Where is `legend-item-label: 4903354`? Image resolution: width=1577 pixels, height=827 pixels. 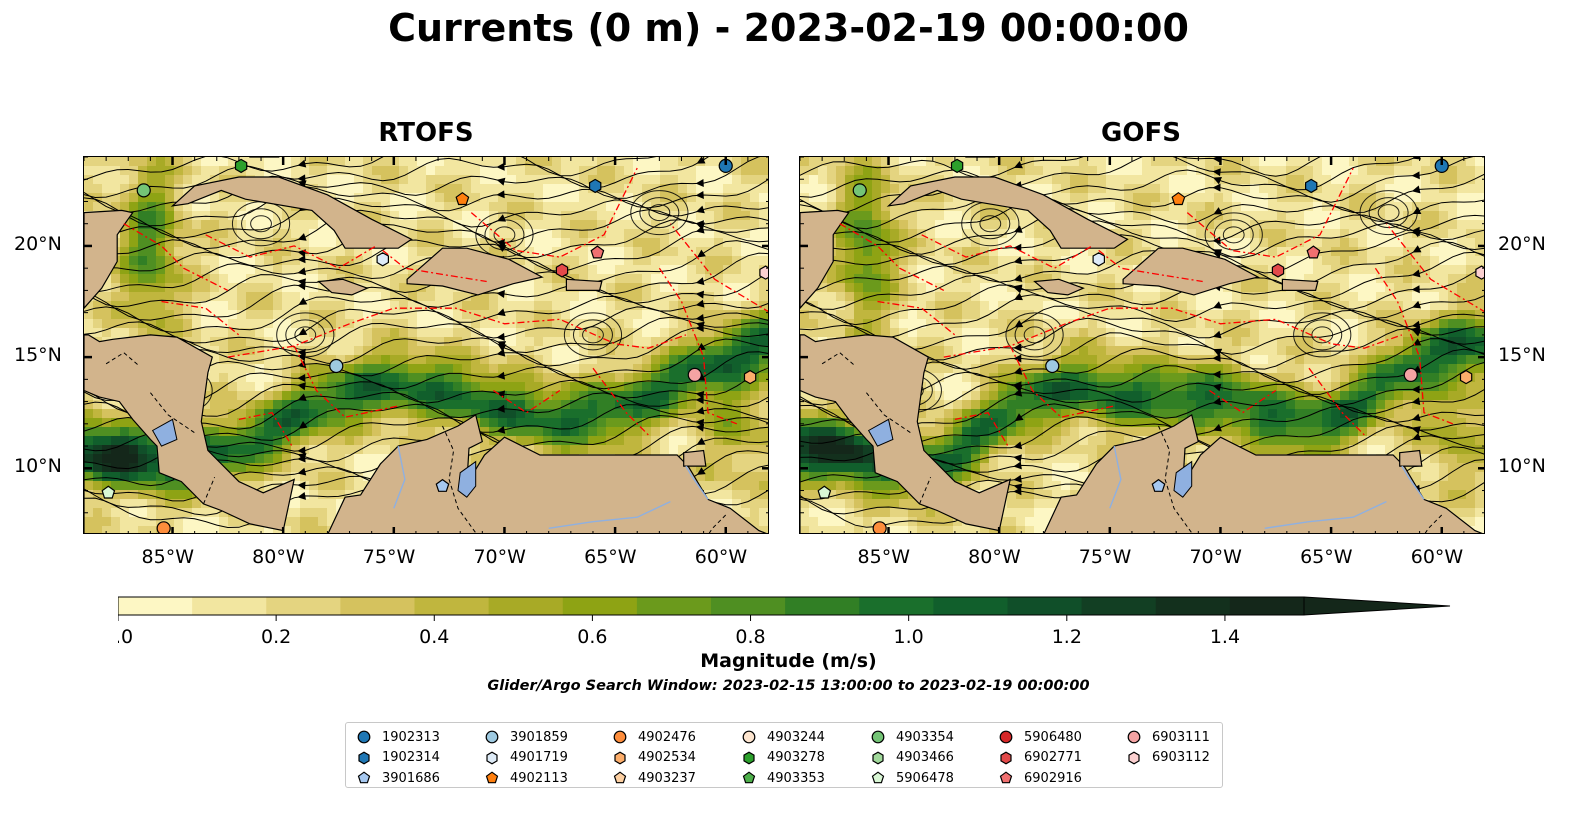
legend-item-label: 4903354 is located at coordinates (925, 737).